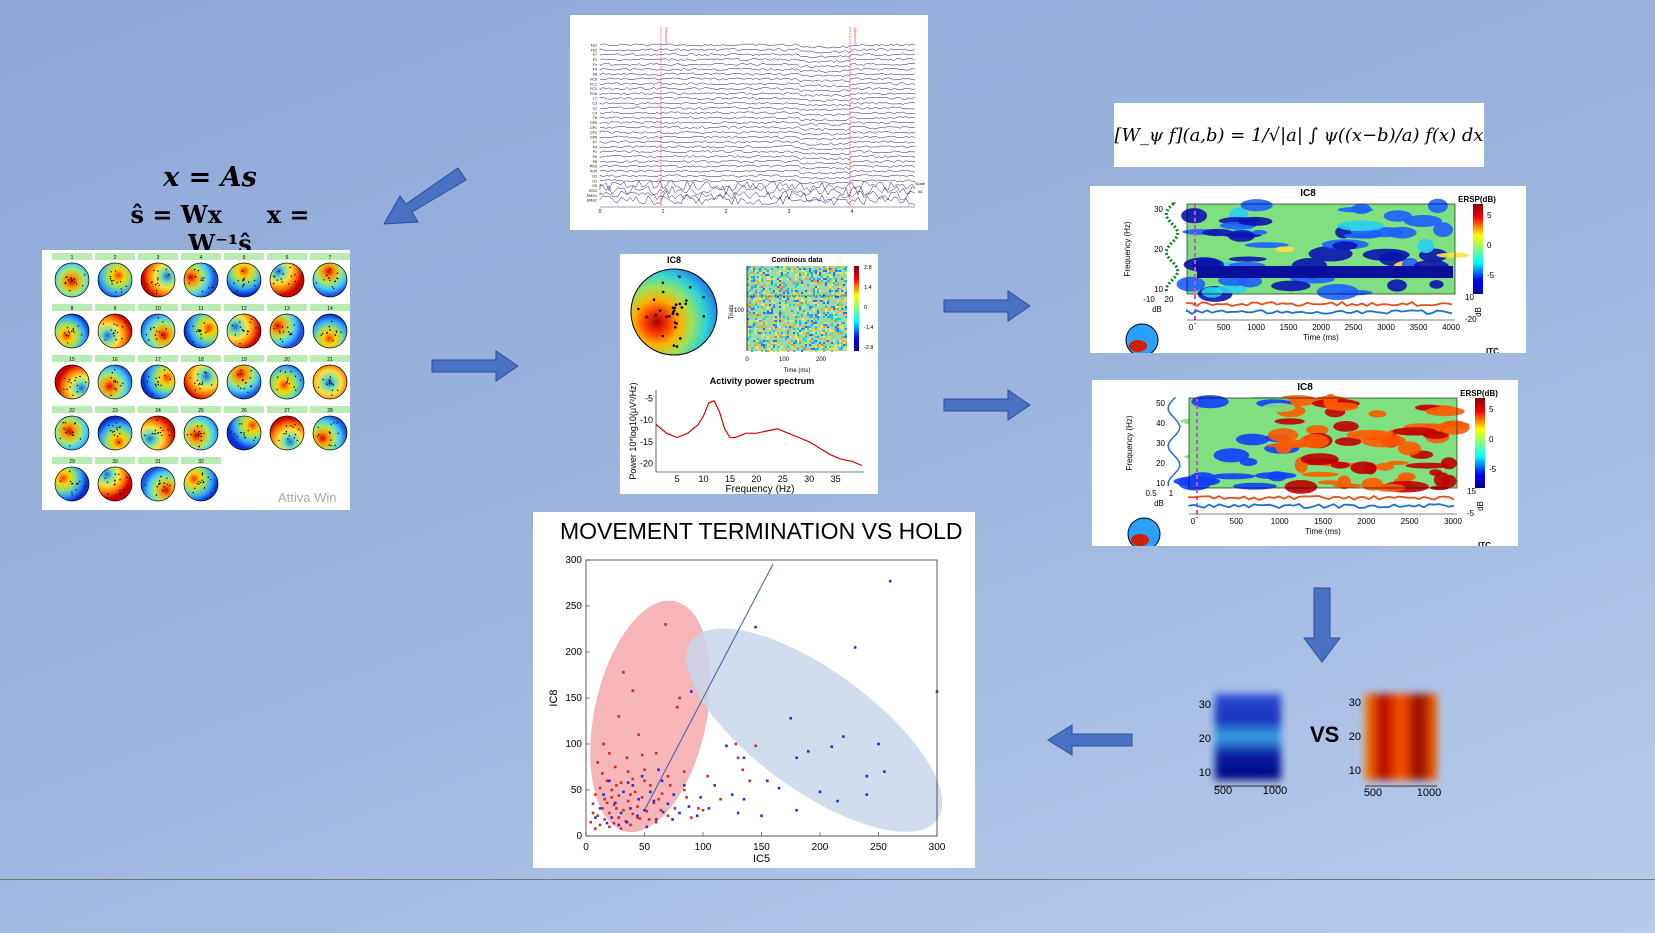 The image size is (1655, 933). Describe the element at coordinates (666, 316) in the screenshot. I see `electrode-dot` at that location.